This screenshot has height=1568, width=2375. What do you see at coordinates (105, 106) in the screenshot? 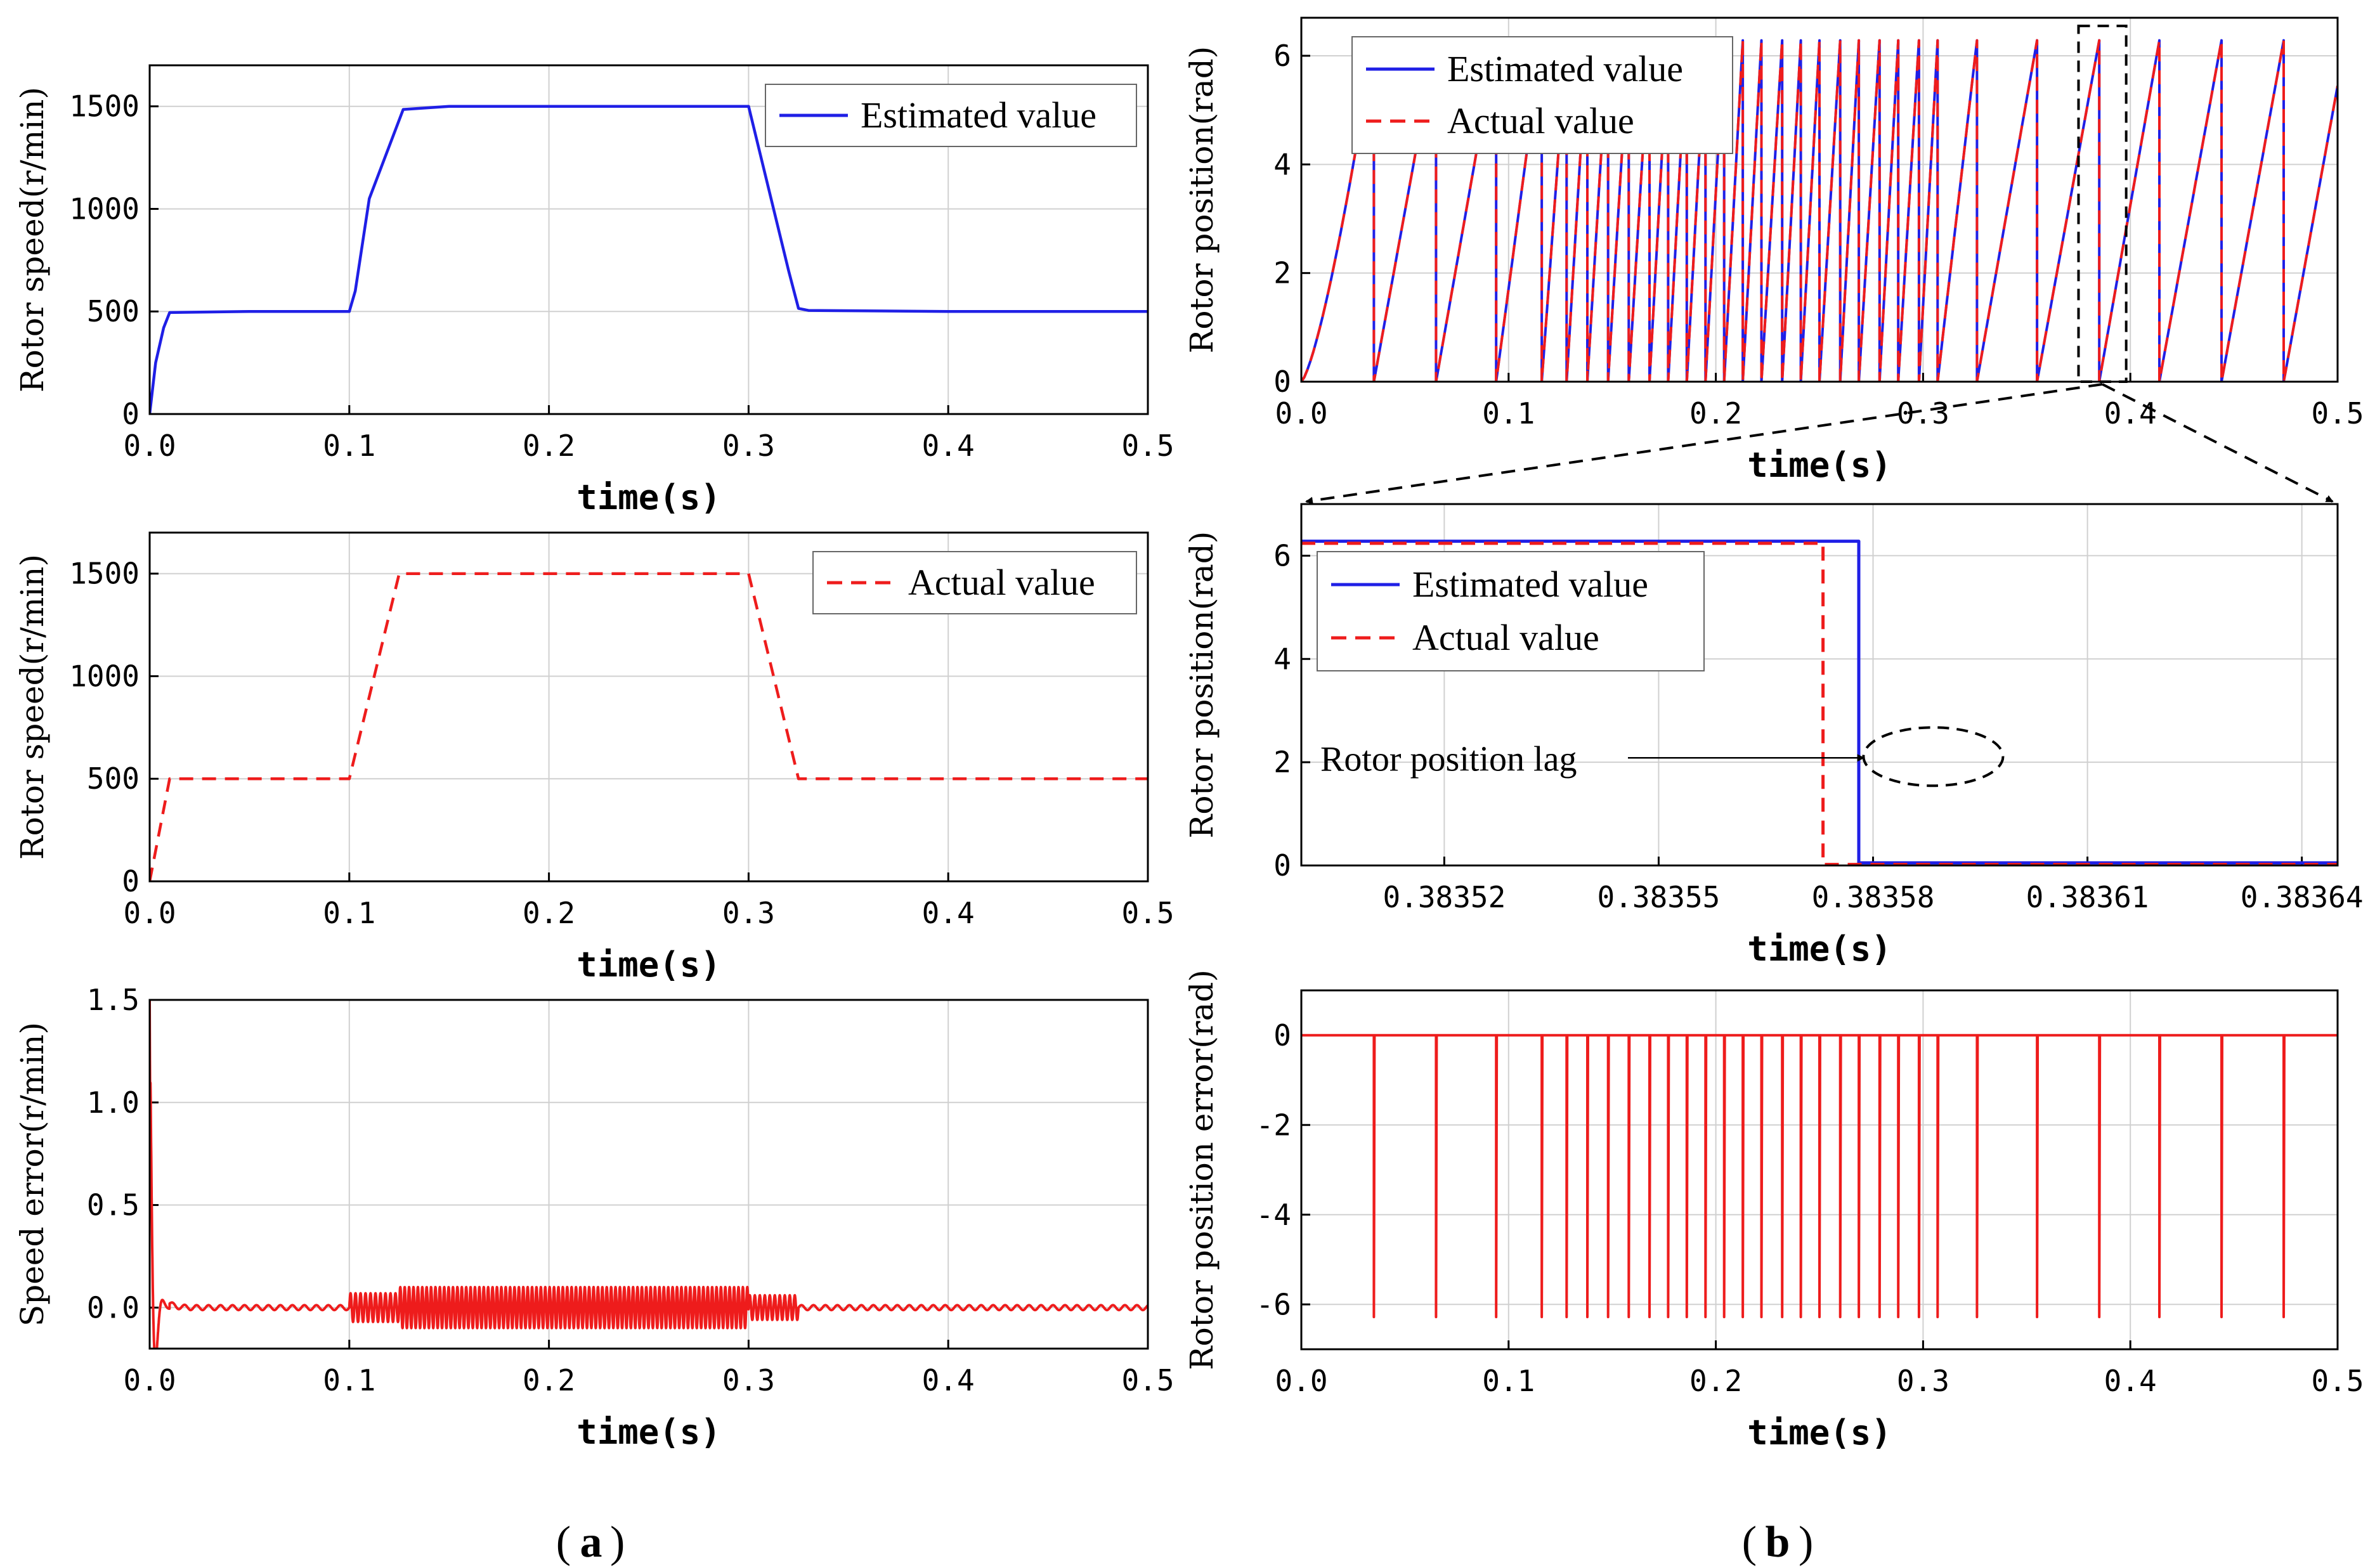
I see `y-tick-label: 1500` at bounding box center [105, 106].